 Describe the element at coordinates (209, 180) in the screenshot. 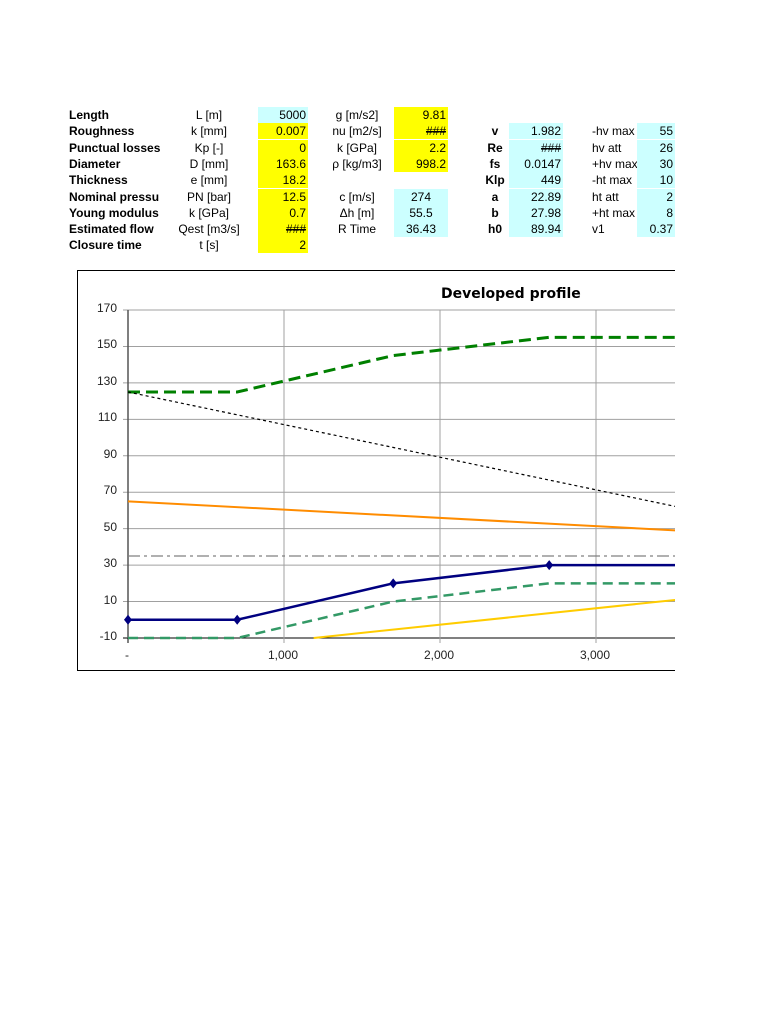

I see `param-symbol: e [mm]` at that location.